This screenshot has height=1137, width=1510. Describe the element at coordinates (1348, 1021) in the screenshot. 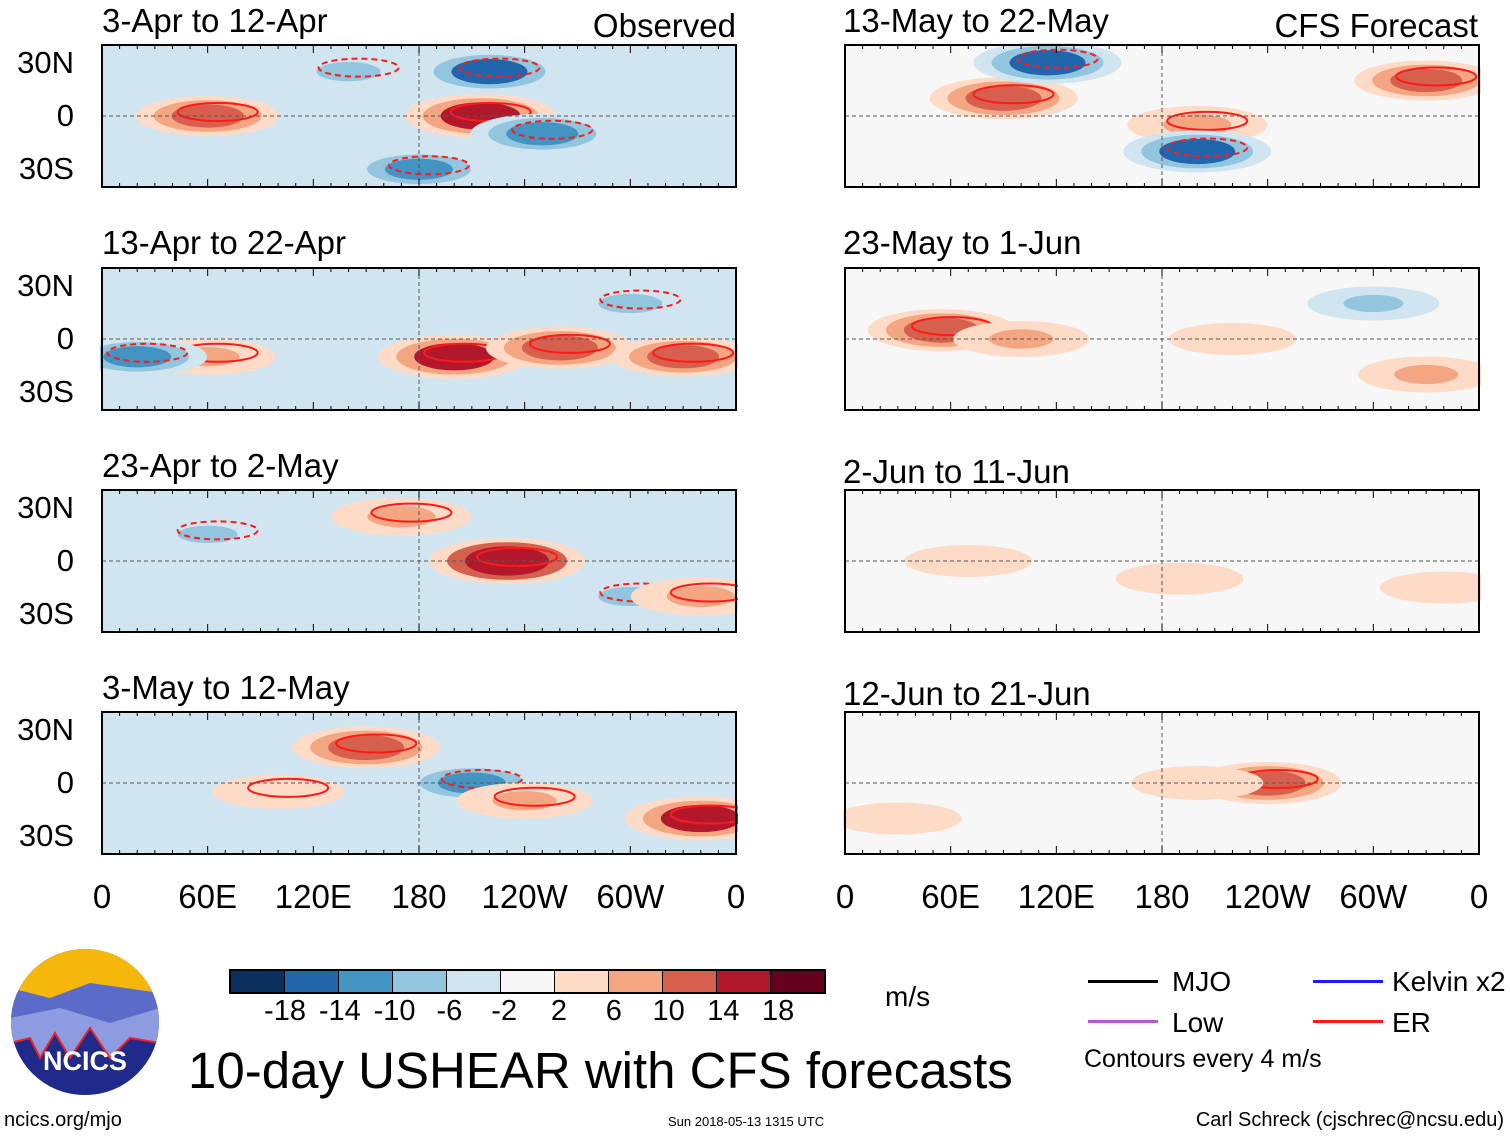

I see `er-line` at that location.